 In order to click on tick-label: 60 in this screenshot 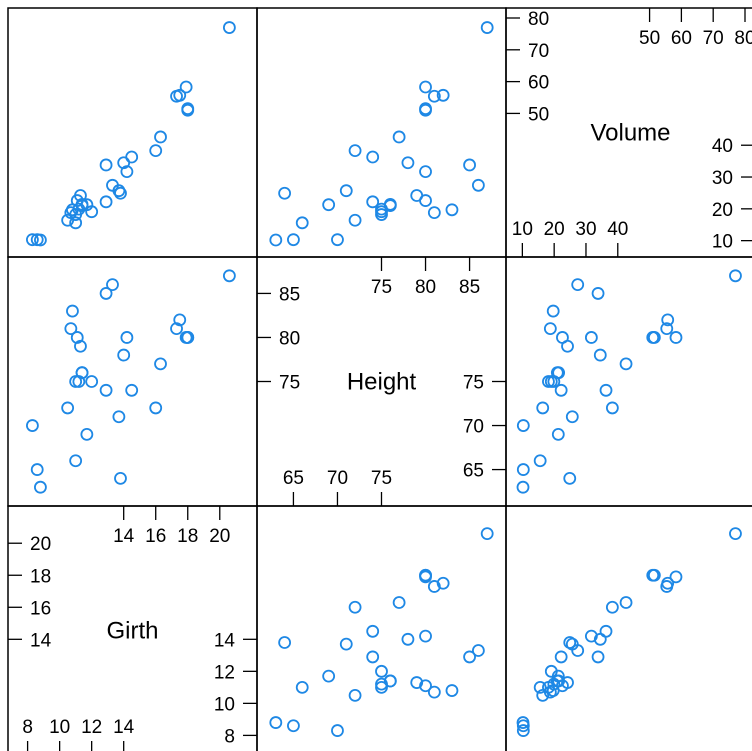, I will do `click(681, 38)`.